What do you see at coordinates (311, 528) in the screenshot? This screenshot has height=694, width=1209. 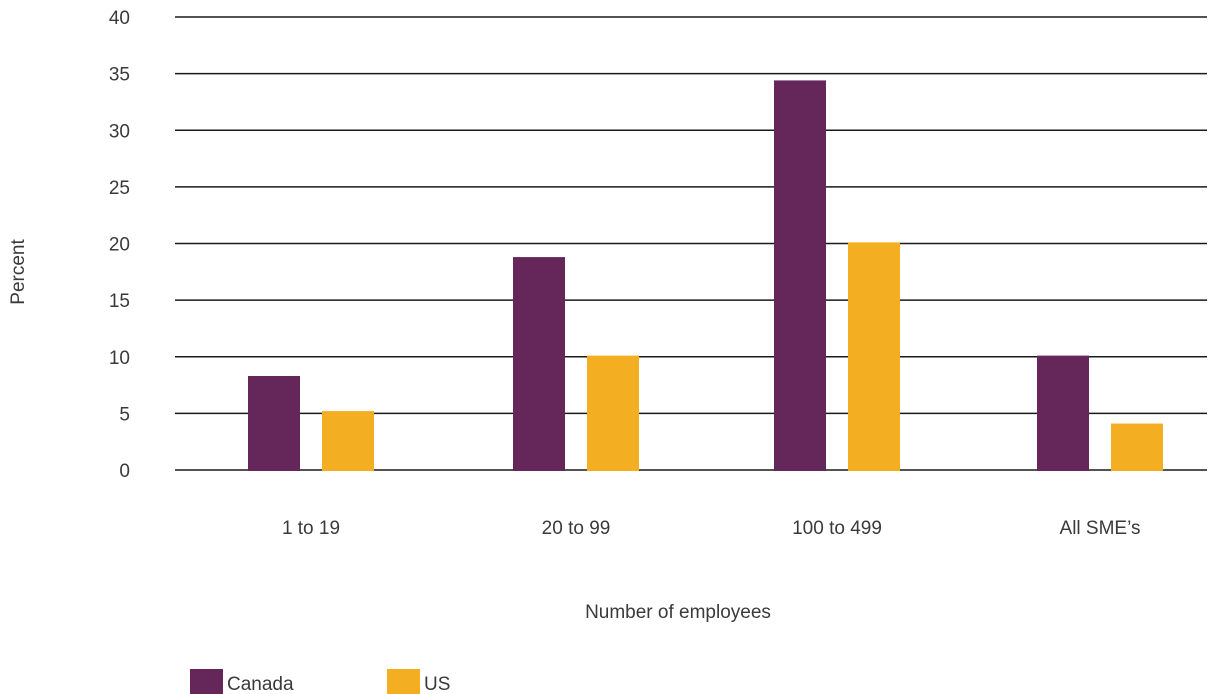 I see `x-tick-label: 1 to 19` at bounding box center [311, 528].